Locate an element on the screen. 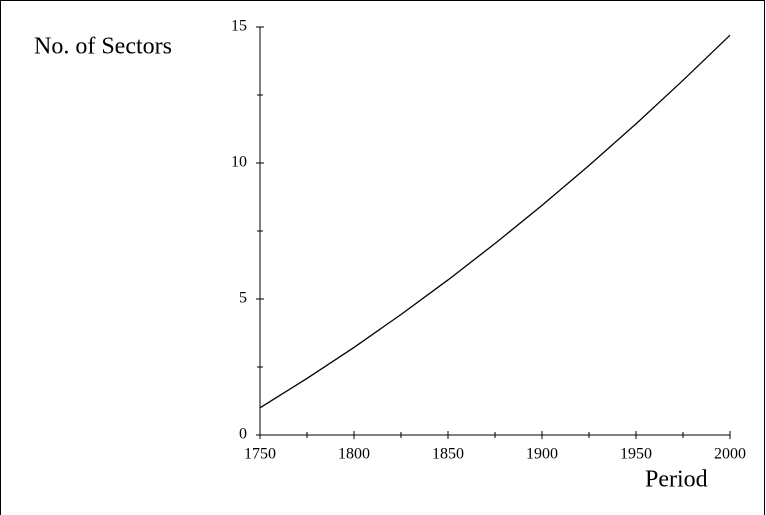  y-tick-label: 15 is located at coordinates (239, 26).